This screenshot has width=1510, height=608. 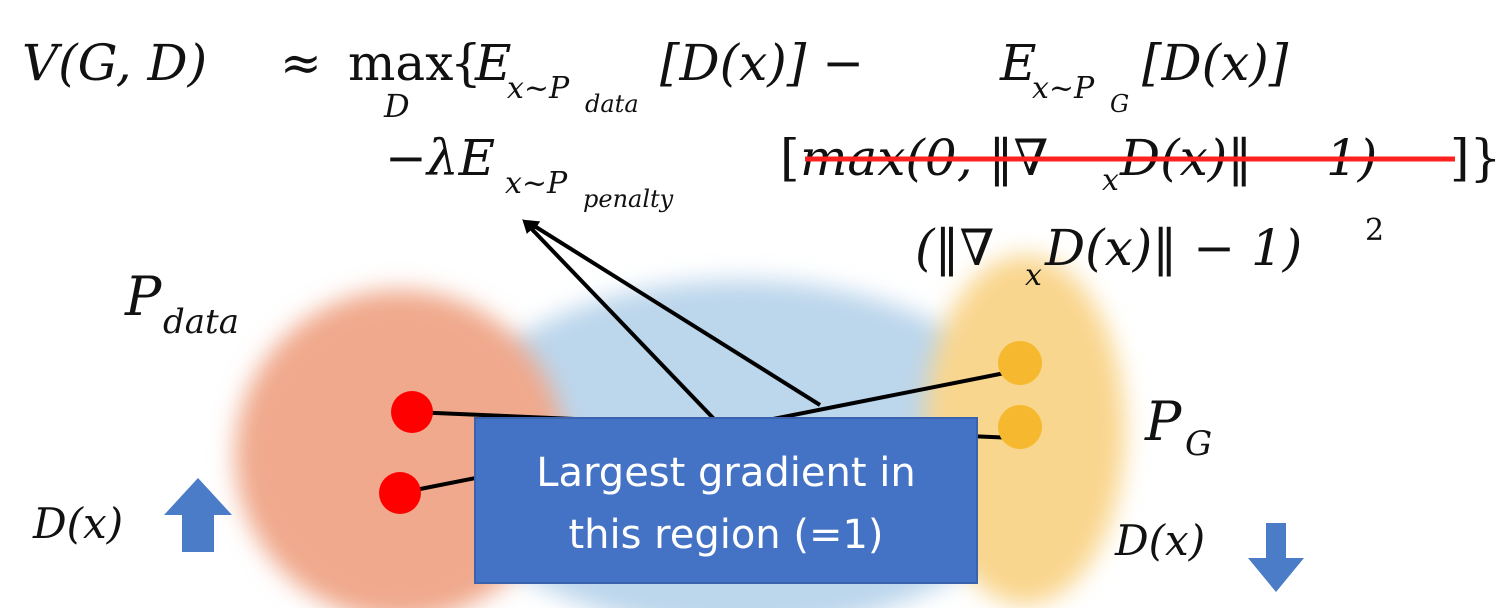 What do you see at coordinates (466, 63) in the screenshot?
I see `formula-open-brace: {` at bounding box center [466, 63].